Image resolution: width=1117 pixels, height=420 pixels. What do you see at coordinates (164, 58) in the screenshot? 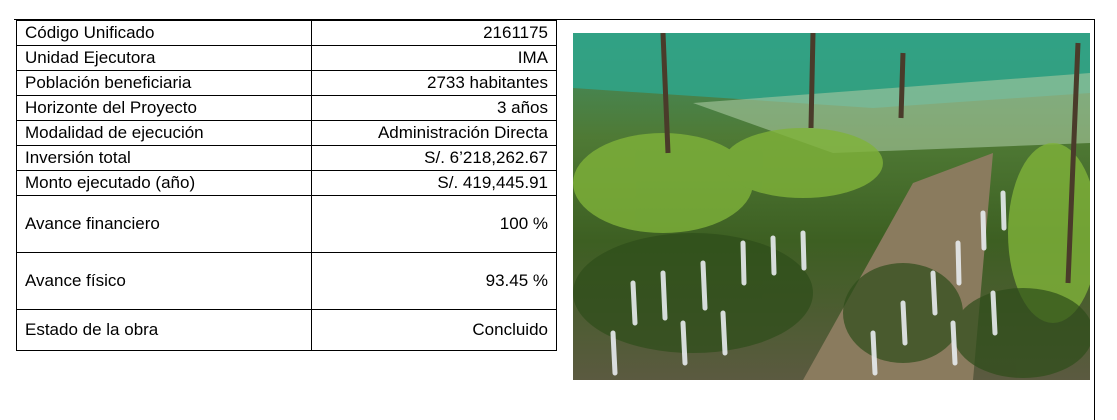
I see `label: Unidad Ejecutora` at bounding box center [164, 58].